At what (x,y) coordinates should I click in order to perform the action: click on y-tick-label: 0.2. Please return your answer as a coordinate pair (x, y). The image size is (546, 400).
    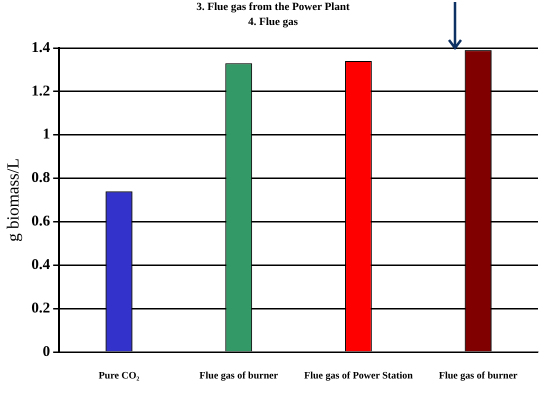
    Looking at the image, I should click on (40, 308).